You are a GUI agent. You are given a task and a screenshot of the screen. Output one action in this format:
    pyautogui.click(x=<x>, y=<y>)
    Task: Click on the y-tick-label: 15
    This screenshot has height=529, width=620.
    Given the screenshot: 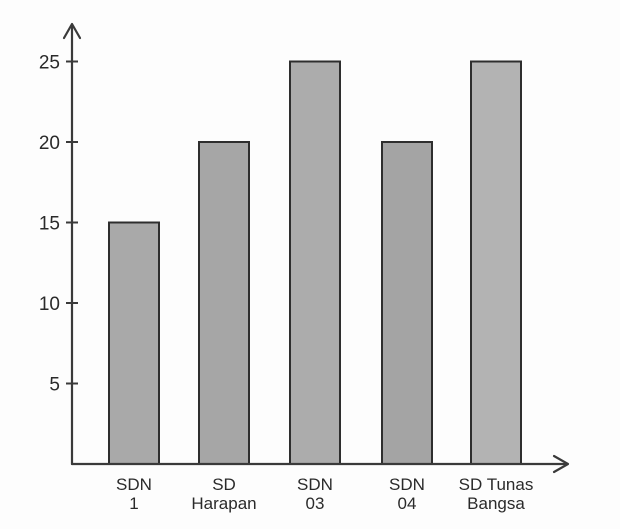 What is the action you would take?
    pyautogui.click(x=49, y=224)
    